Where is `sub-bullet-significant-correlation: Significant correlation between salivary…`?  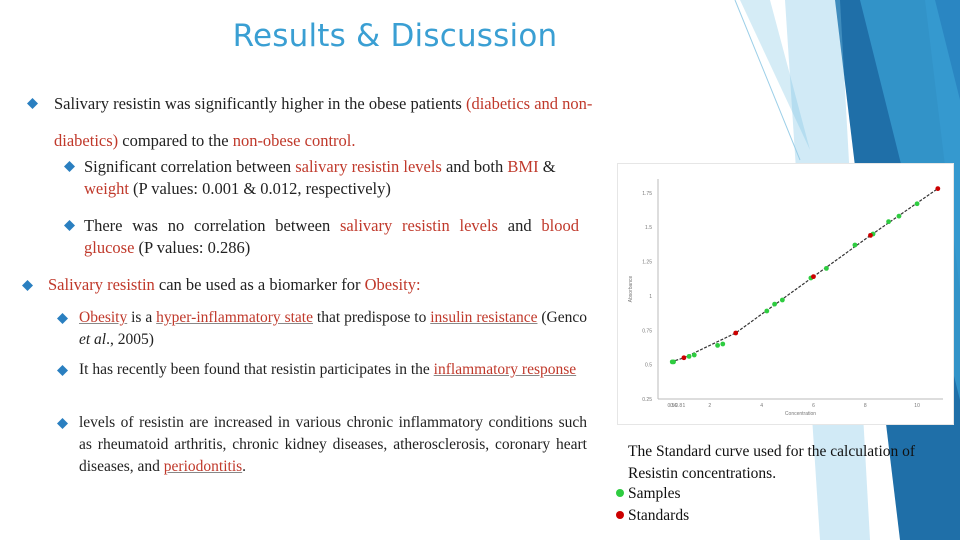
sub-bullet-significant-correlation: Significant correlation between salivary… is located at coordinates (334, 178).